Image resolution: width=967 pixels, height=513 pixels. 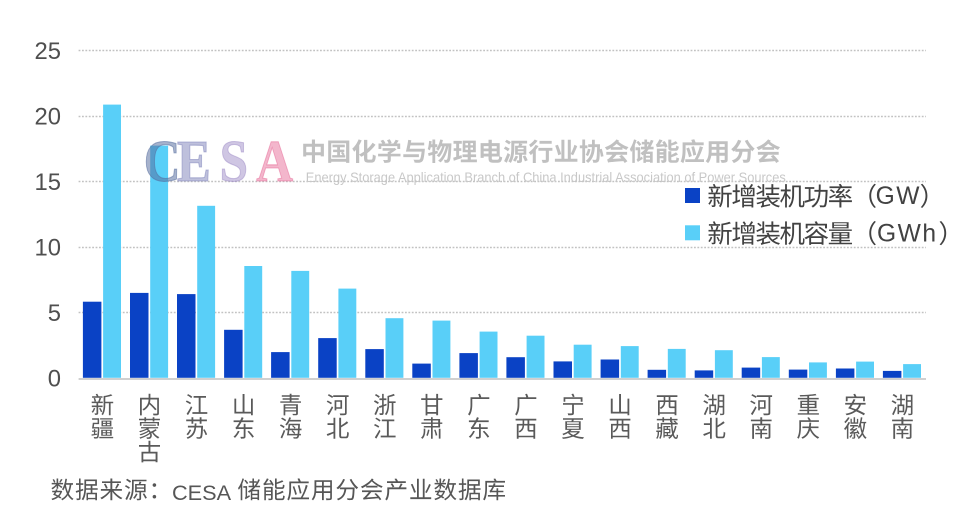 What do you see at coordinates (202, 492) in the screenshot?
I see `svg-text: CESA` at bounding box center [202, 492].